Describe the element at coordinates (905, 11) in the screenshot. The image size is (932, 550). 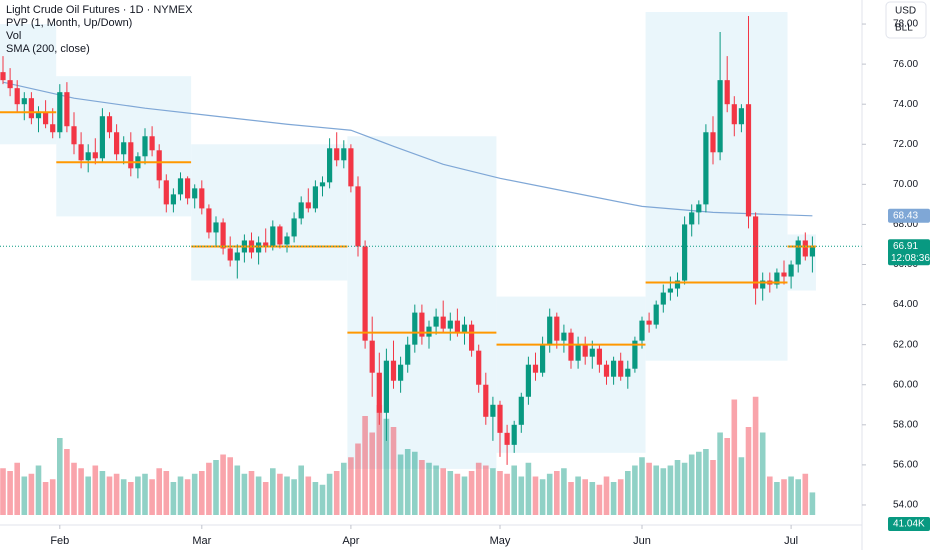
I see `currency: USD` at that location.